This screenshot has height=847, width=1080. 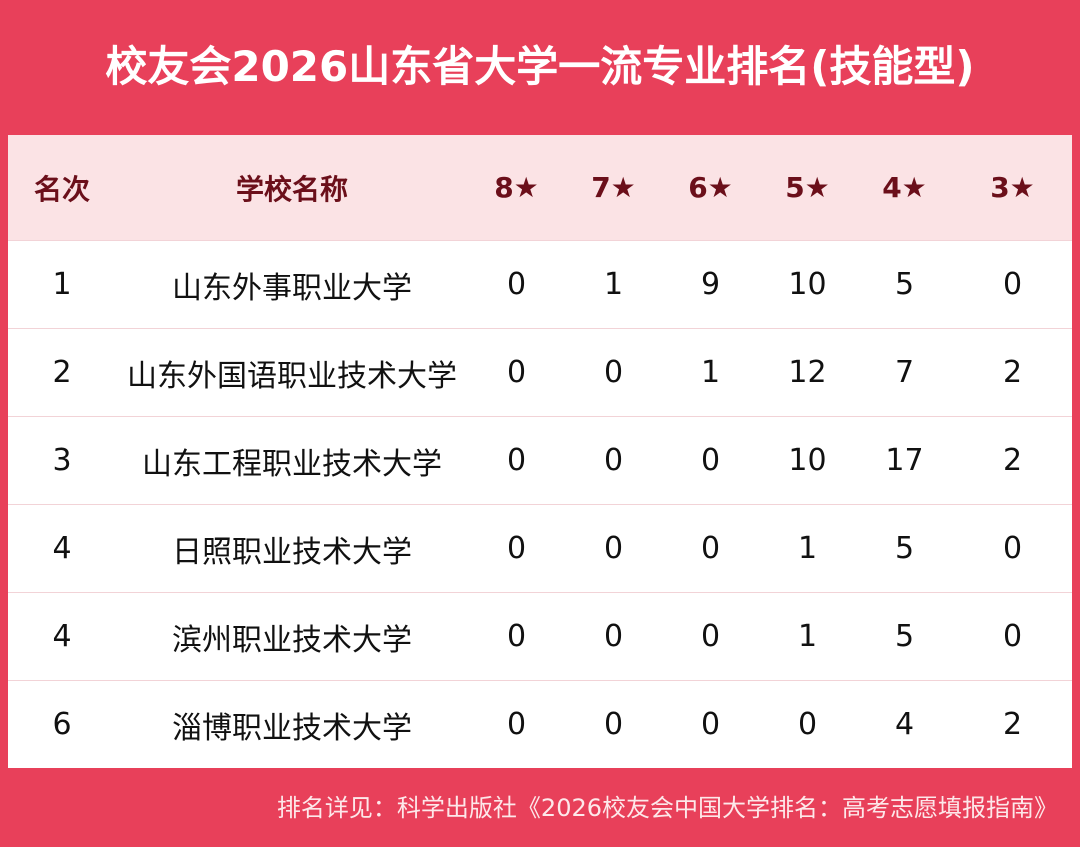 I want to click on table-row: 4 日照职业技术大学 0 0 0 1 5 0, so click(x=540, y=548).